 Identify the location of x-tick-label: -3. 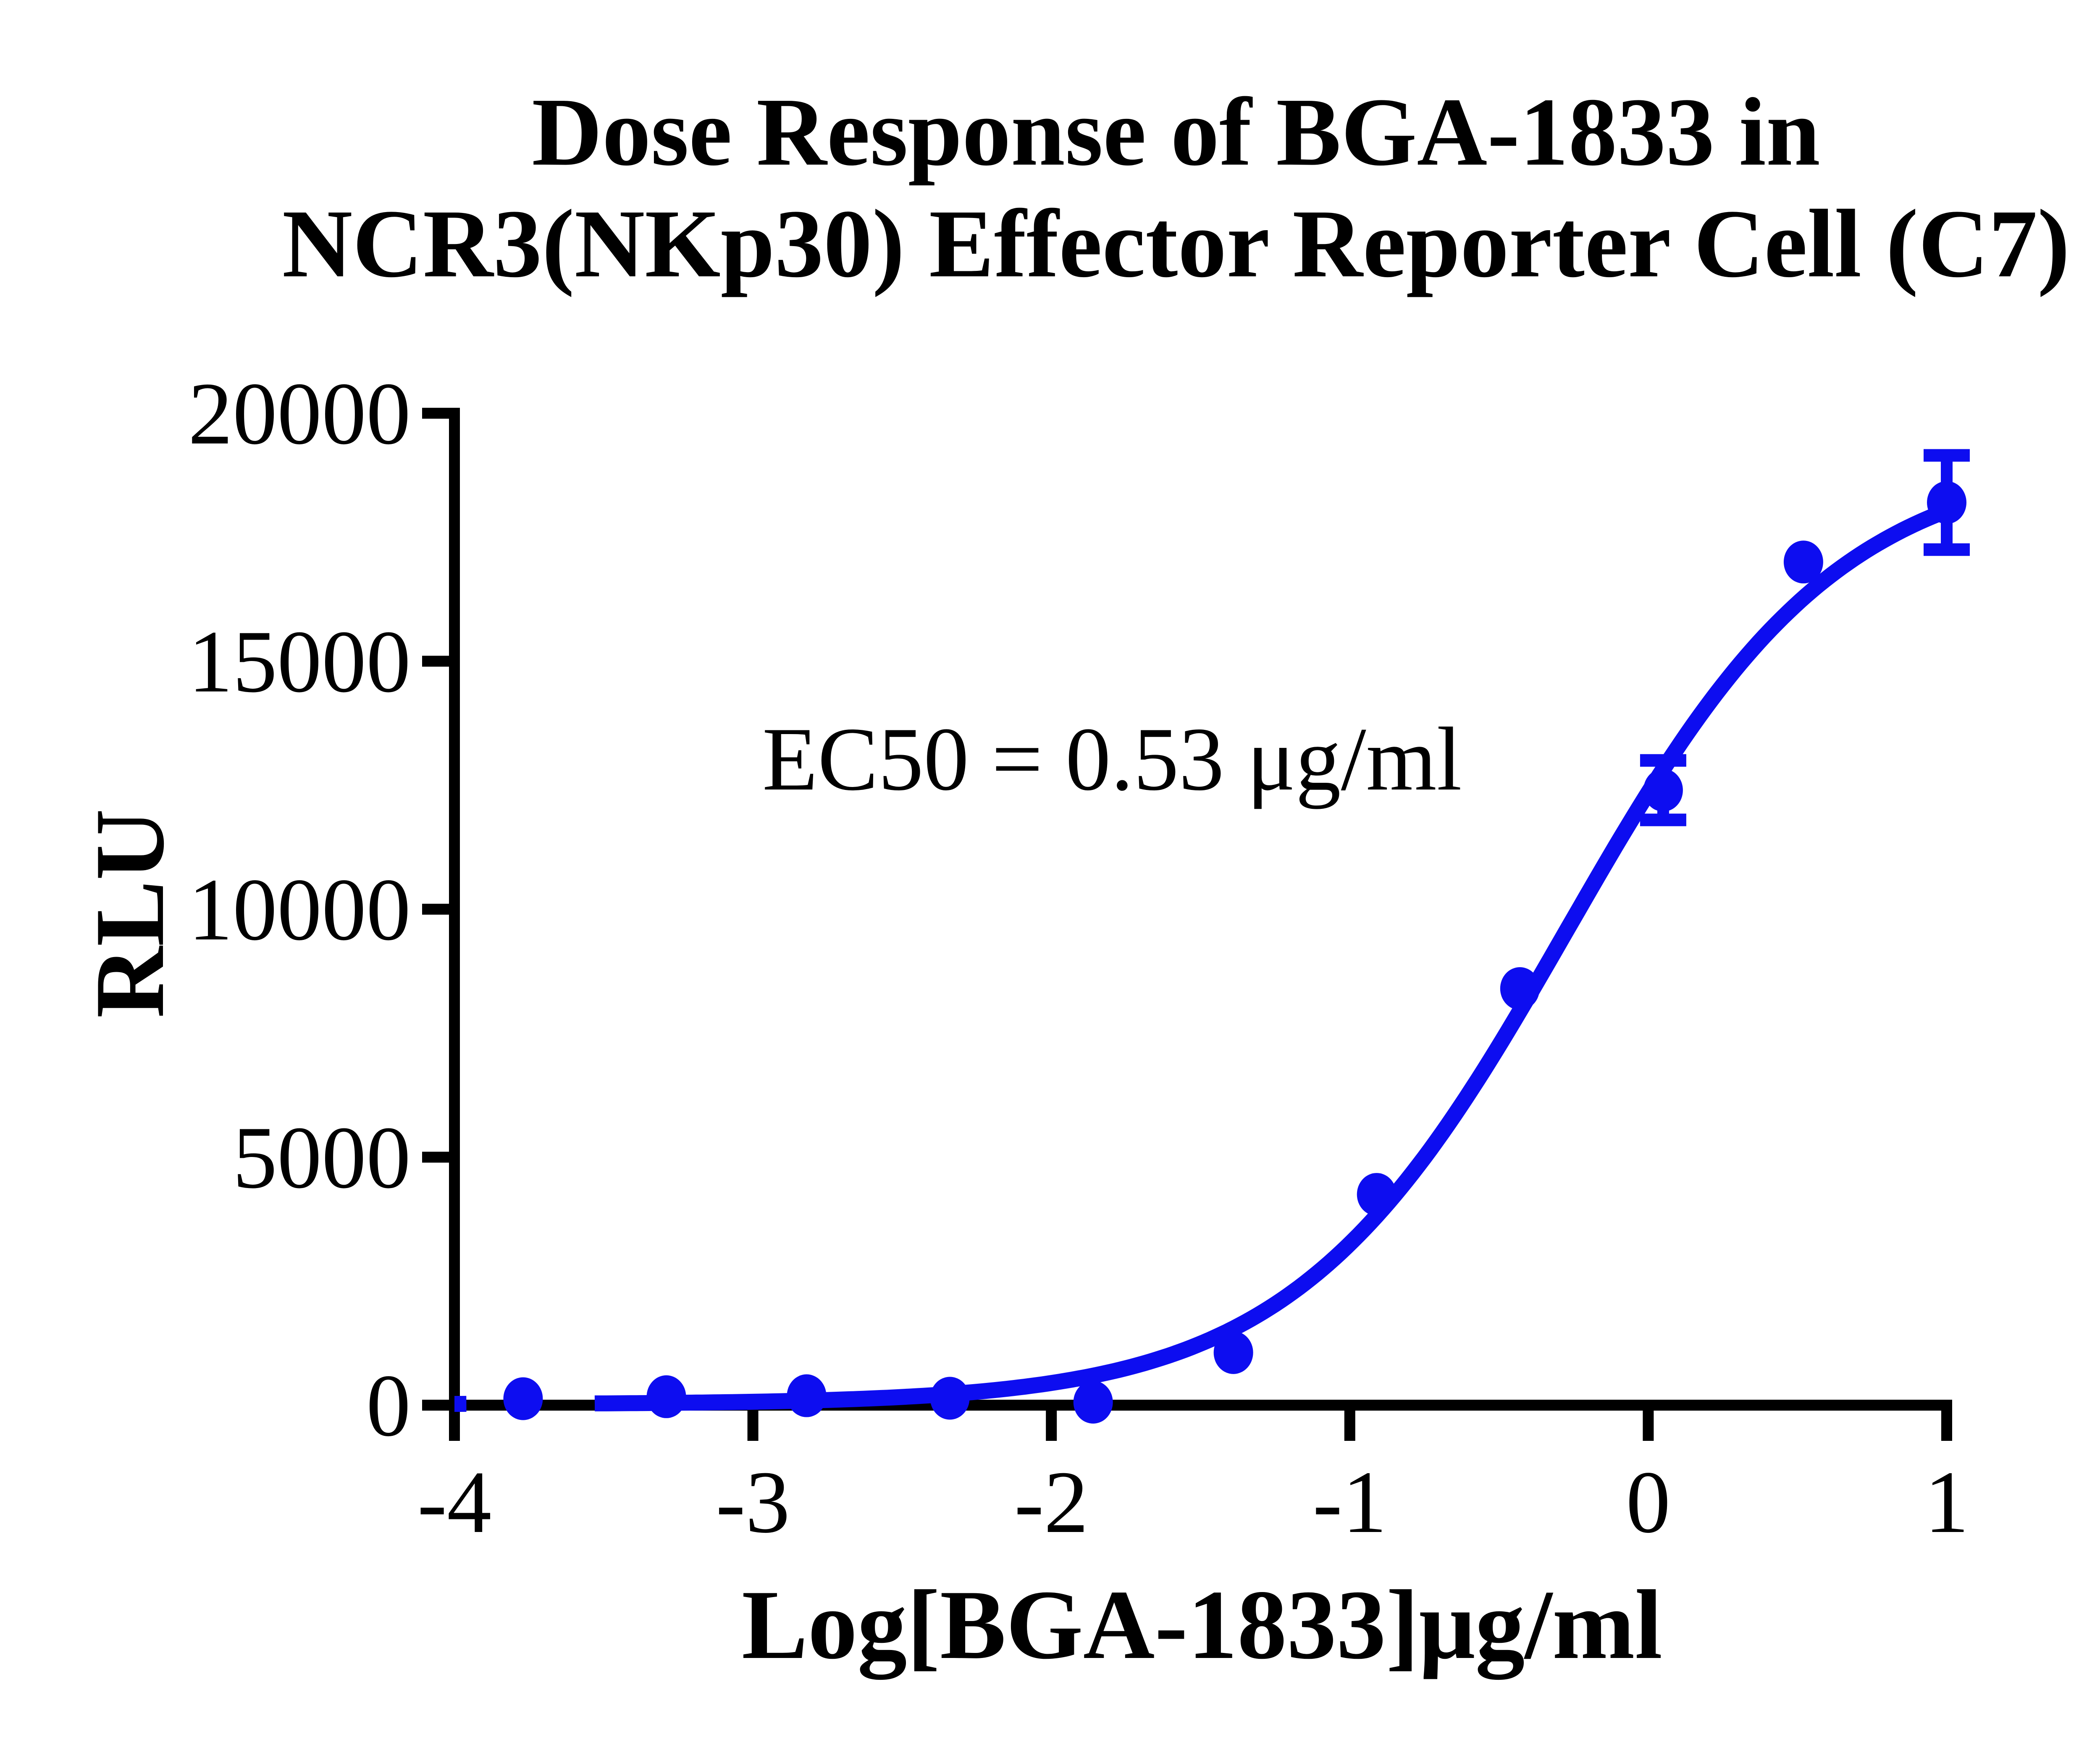
(753, 1502).